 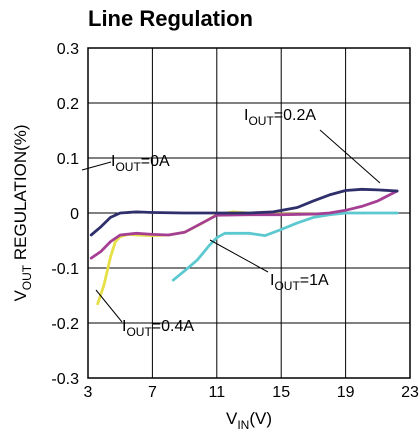 I want to click on x-tick-label: 7, so click(x=152, y=392).